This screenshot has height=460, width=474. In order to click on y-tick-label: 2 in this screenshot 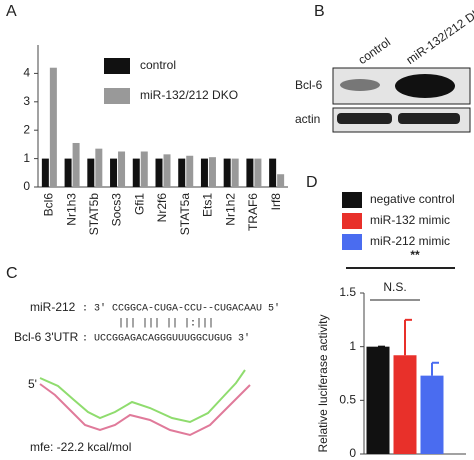, I will do `click(26, 129)`.